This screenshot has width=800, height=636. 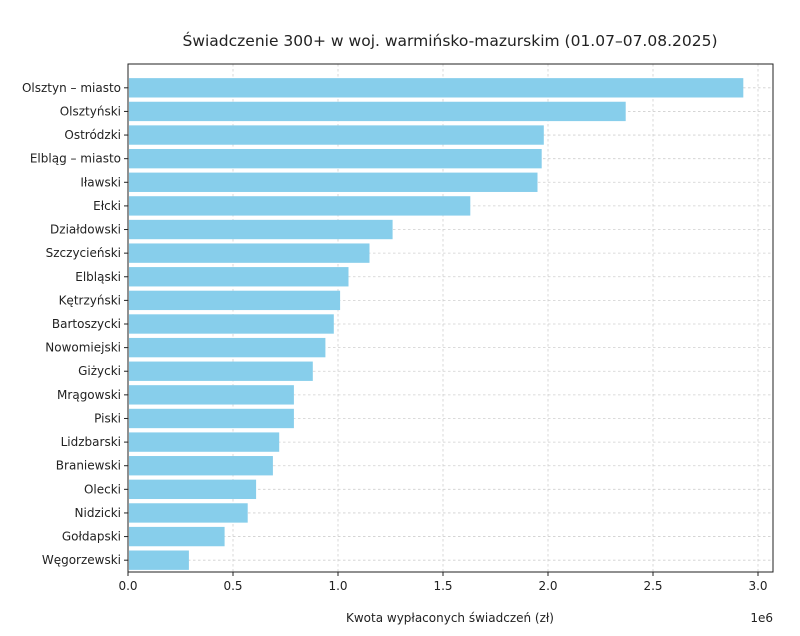 What do you see at coordinates (98, 513) in the screenshot?
I see `y-tick-label: Nidzicki` at bounding box center [98, 513].